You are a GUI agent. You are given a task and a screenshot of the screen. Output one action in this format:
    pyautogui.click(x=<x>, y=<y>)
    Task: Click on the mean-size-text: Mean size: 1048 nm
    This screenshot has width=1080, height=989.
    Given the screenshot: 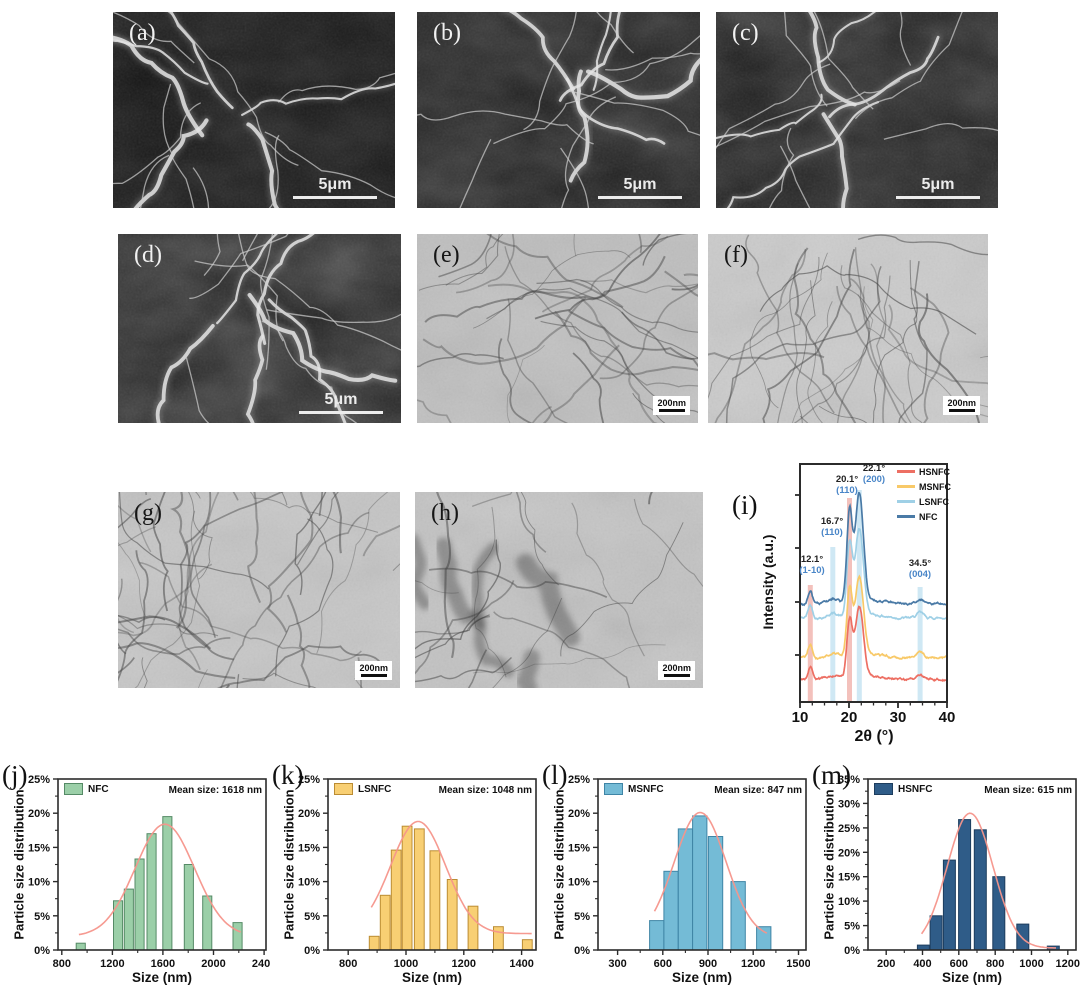 What is the action you would take?
    pyautogui.click(x=485, y=790)
    